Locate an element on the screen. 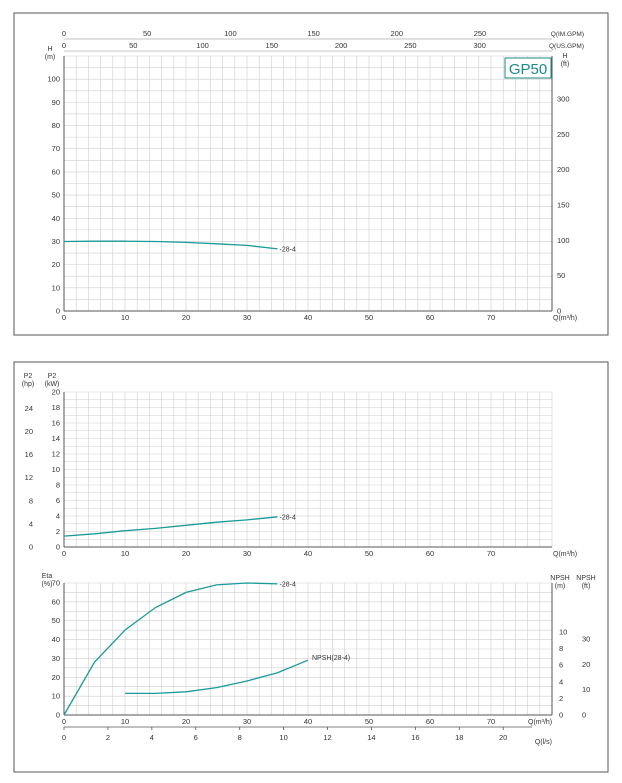 Image resolution: width=622 pixels, height=783 pixels. power-x-tick: 50 is located at coordinates (369, 553).